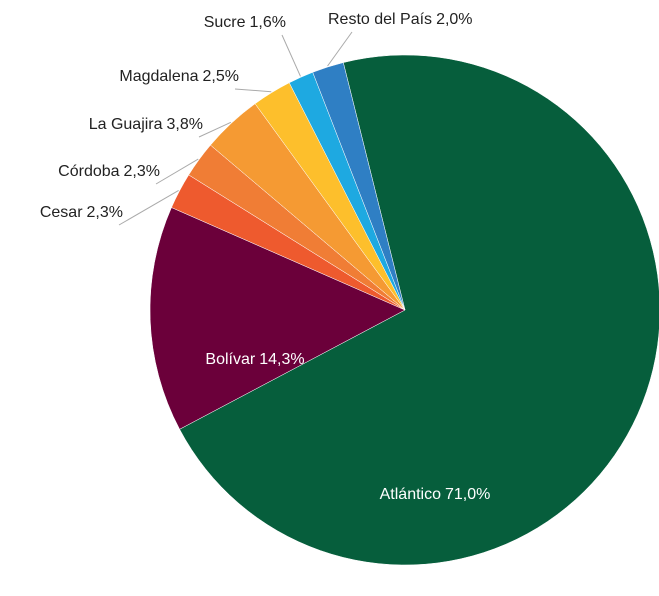 The height and width of the screenshot is (596, 659). I want to click on slice-label: Bolívar 14,3%, so click(254, 359).